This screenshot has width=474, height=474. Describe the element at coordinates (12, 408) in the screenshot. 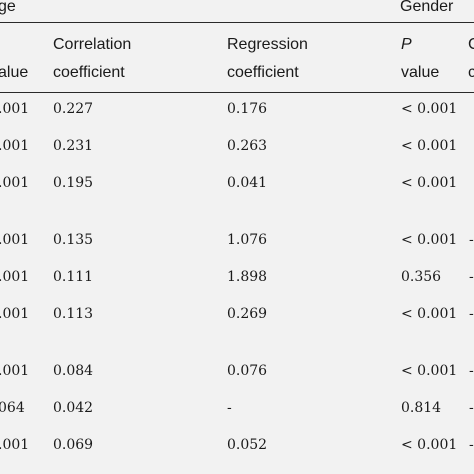

I see `cell-age-pvalue: 064` at that location.